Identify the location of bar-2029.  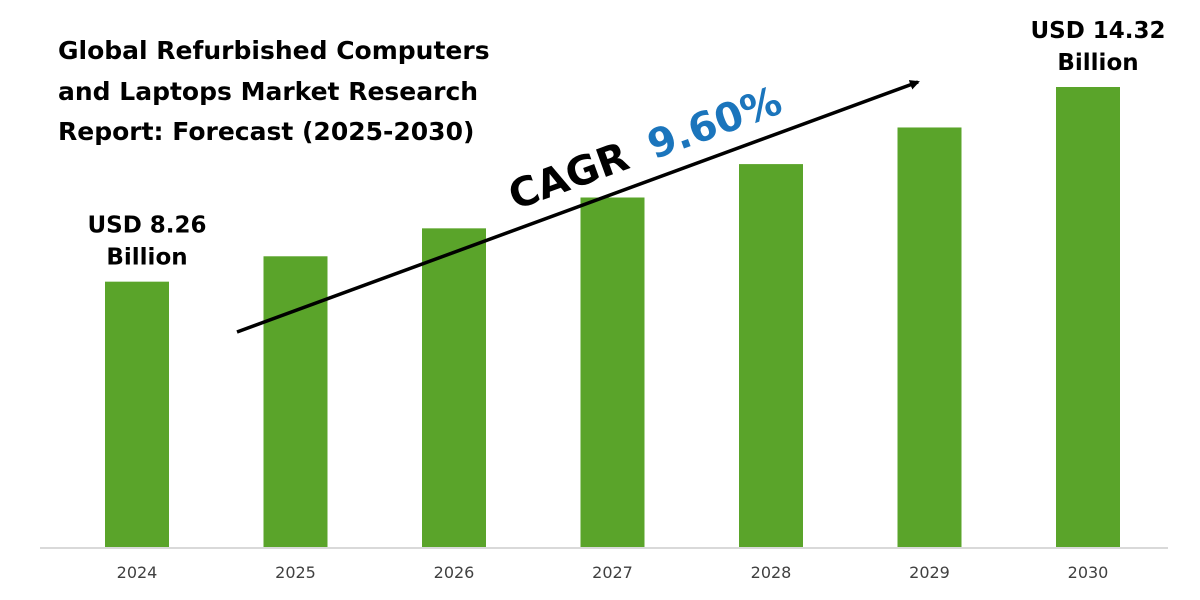
(929, 337).